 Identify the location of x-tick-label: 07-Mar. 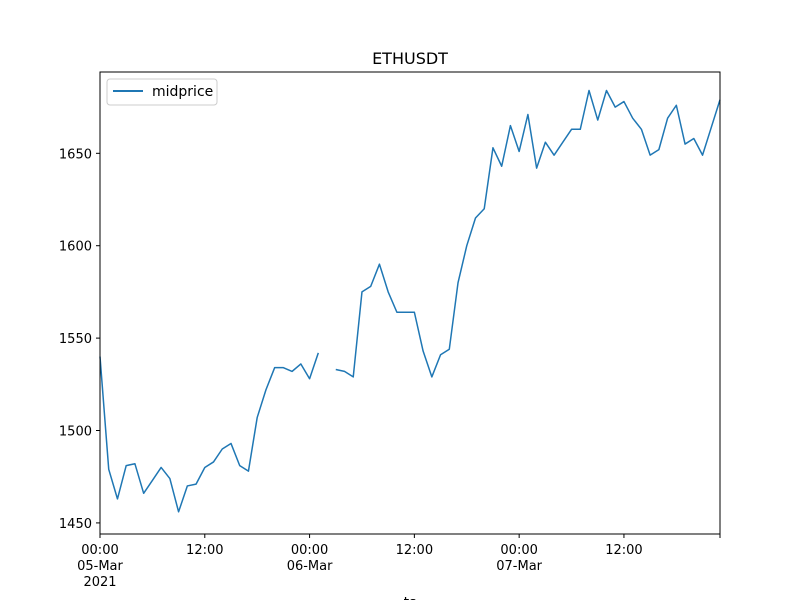
(519, 566).